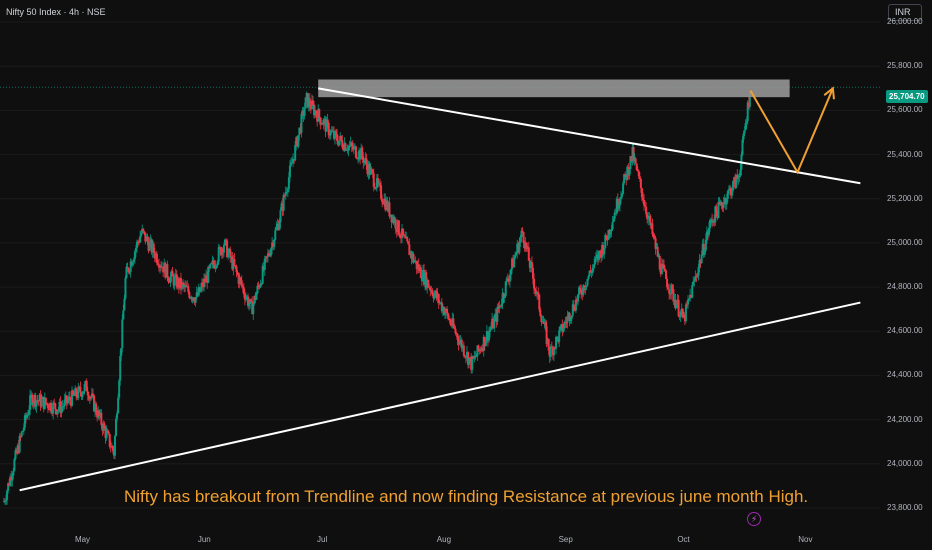 This screenshot has width=932, height=550. I want to click on symbol-title: Nifty 50 Index · 4h · NSE, so click(56, 12).